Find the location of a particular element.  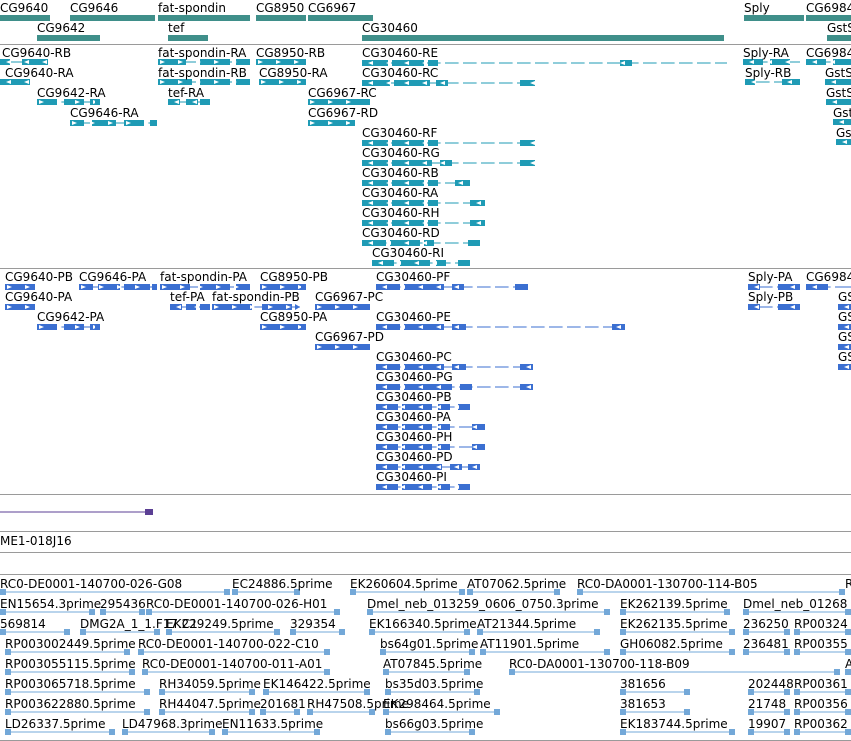

feature-label-rh47508-5prime: RH47508.5prime is located at coordinates (358, 704).